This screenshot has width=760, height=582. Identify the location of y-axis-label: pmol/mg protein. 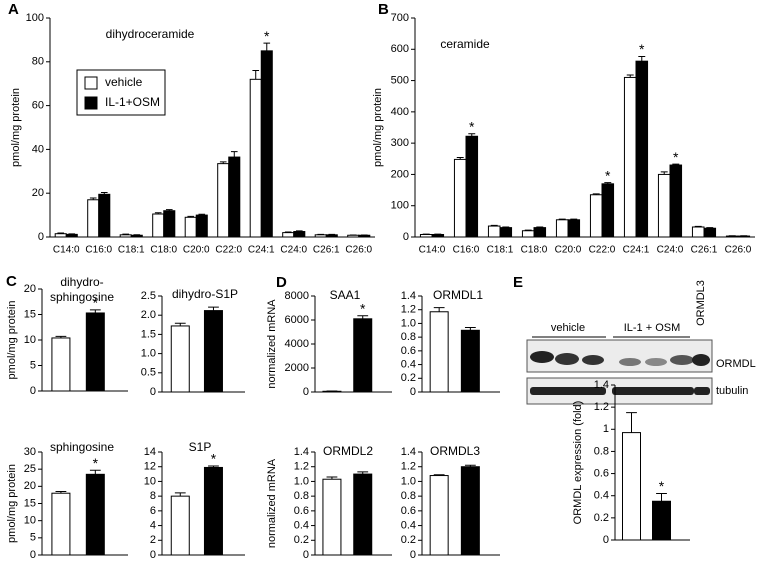
(16, 127).